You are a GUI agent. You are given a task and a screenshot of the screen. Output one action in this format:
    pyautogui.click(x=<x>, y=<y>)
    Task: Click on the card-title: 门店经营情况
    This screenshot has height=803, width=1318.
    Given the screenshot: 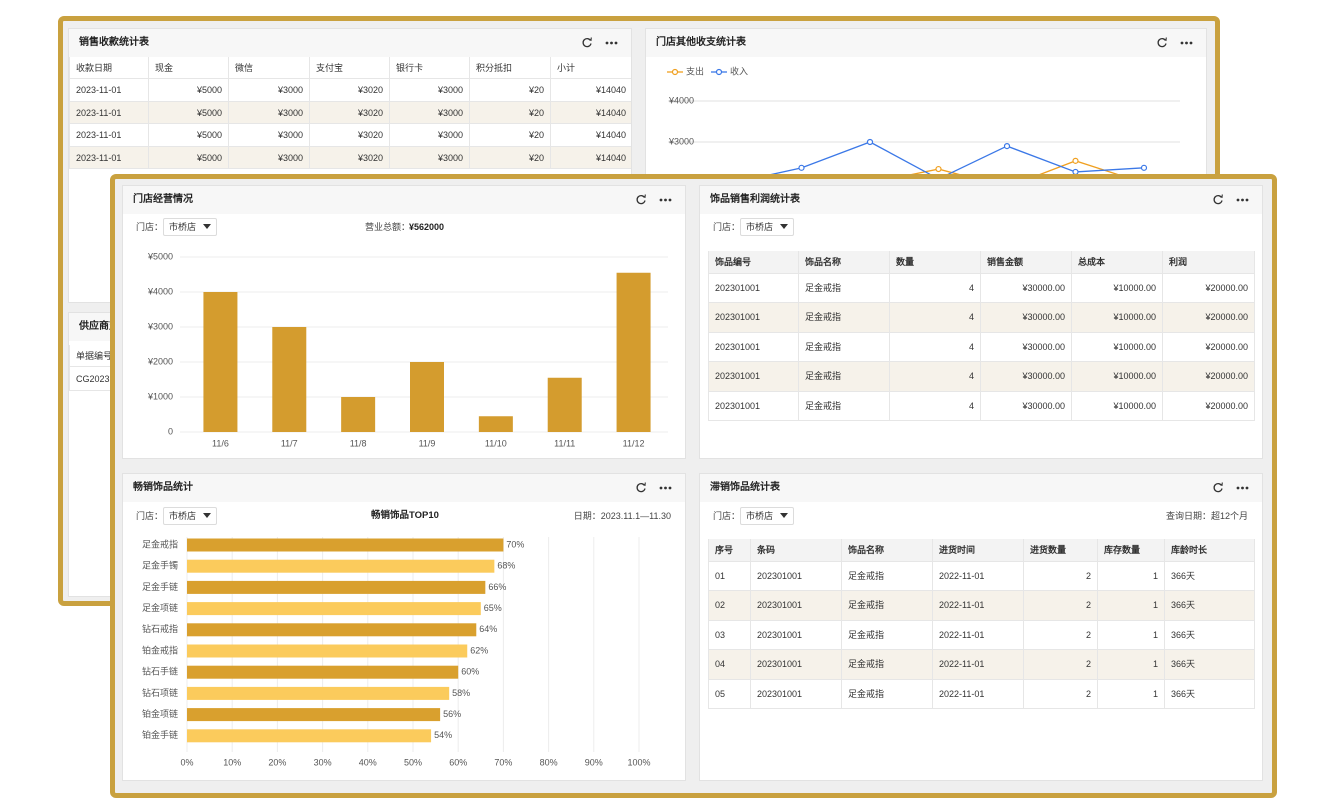 What is the action you would take?
    pyautogui.click(x=163, y=199)
    